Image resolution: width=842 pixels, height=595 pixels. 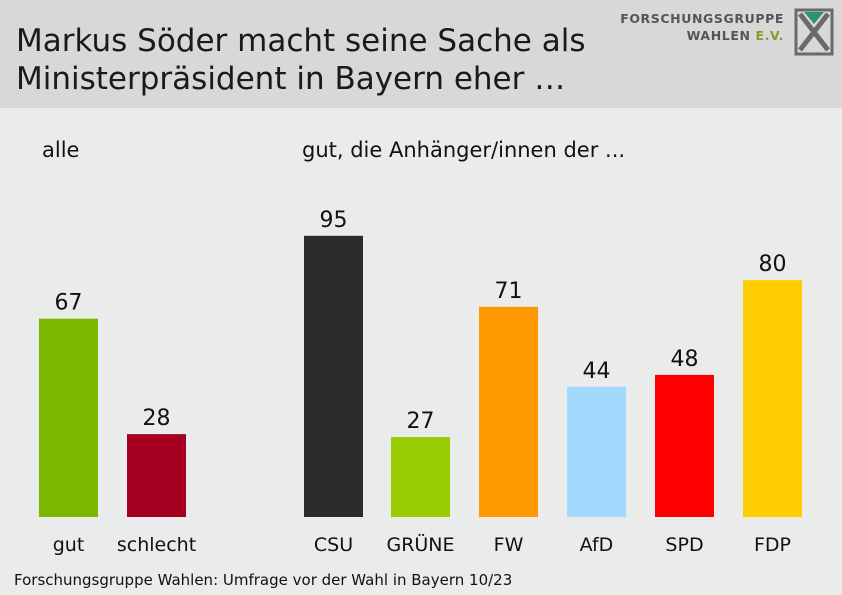 What do you see at coordinates (773, 264) in the screenshot?
I see `value-label-fdp: 80` at bounding box center [773, 264].